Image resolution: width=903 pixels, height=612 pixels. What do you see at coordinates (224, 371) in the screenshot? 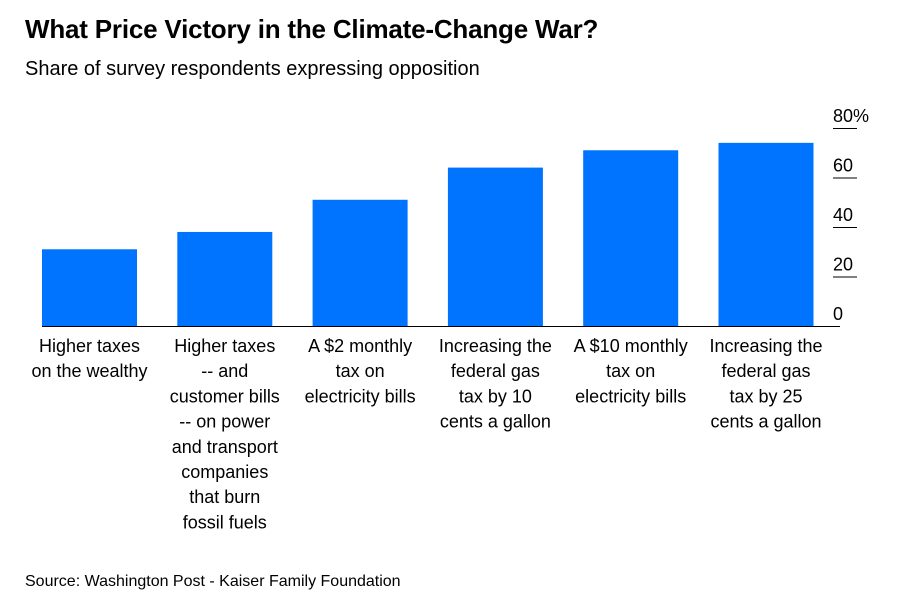
I see `x-tick-label-line: -- and` at bounding box center [224, 371].